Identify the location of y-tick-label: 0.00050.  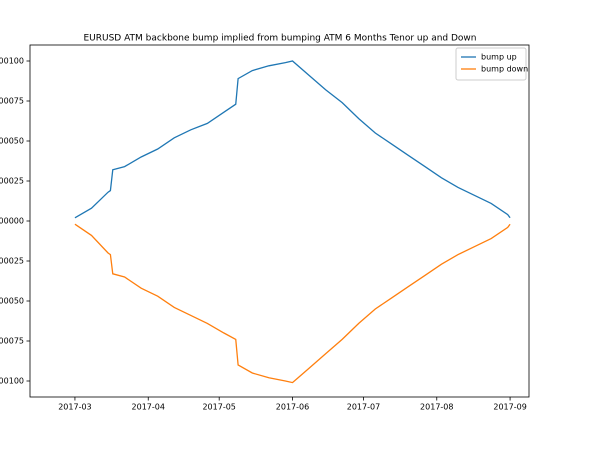
(12, 141).